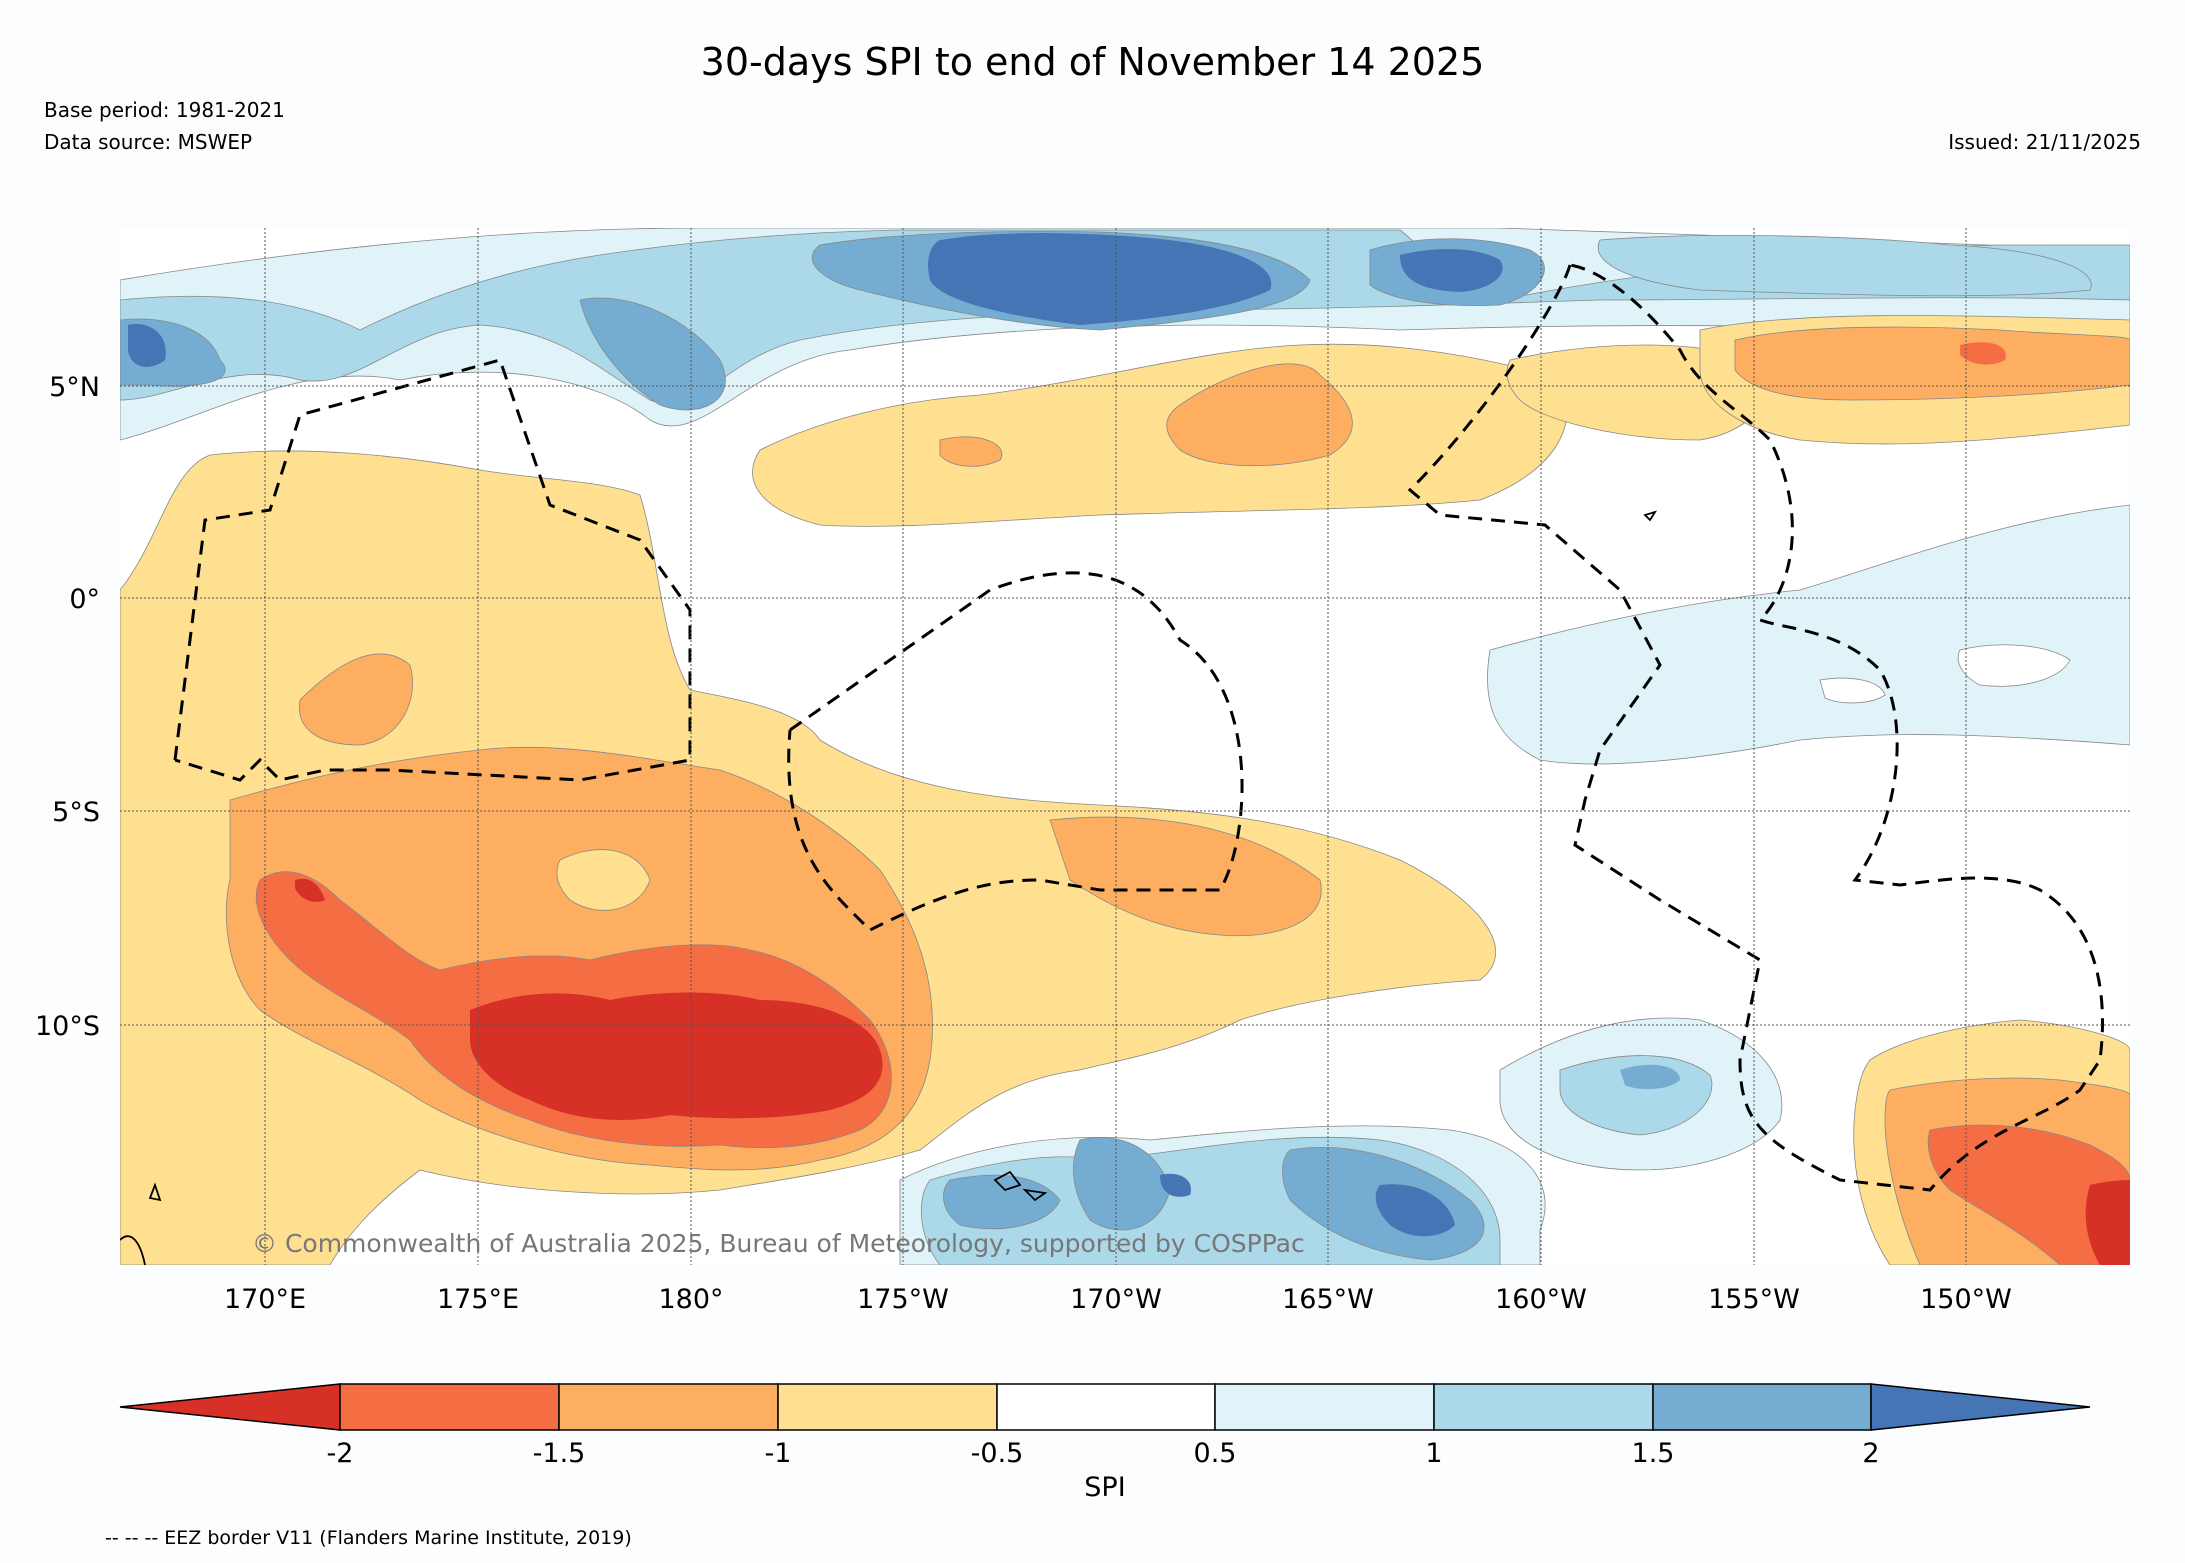 The width and height of the screenshot is (2185, 1563). I want to click on colorbar-tick-label: -1.5, so click(559, 1453).